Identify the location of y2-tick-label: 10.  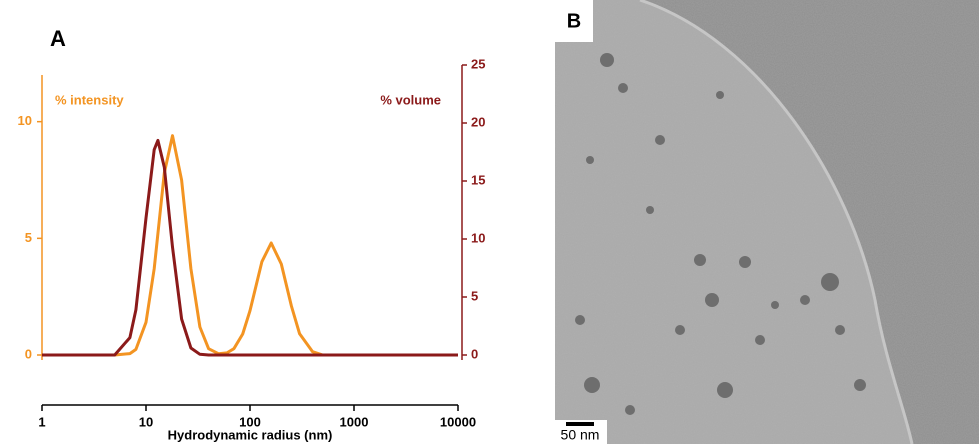
(478, 237).